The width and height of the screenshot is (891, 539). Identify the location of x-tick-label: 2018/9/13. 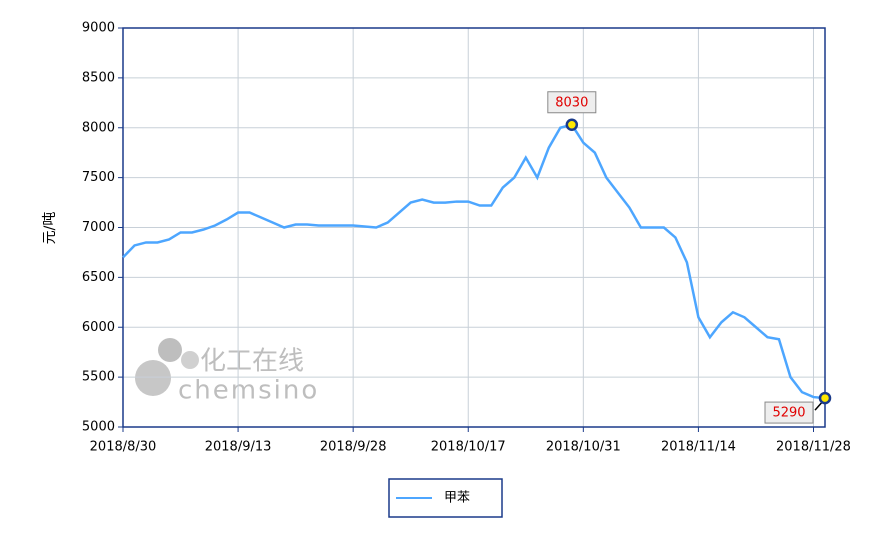
(238, 447).